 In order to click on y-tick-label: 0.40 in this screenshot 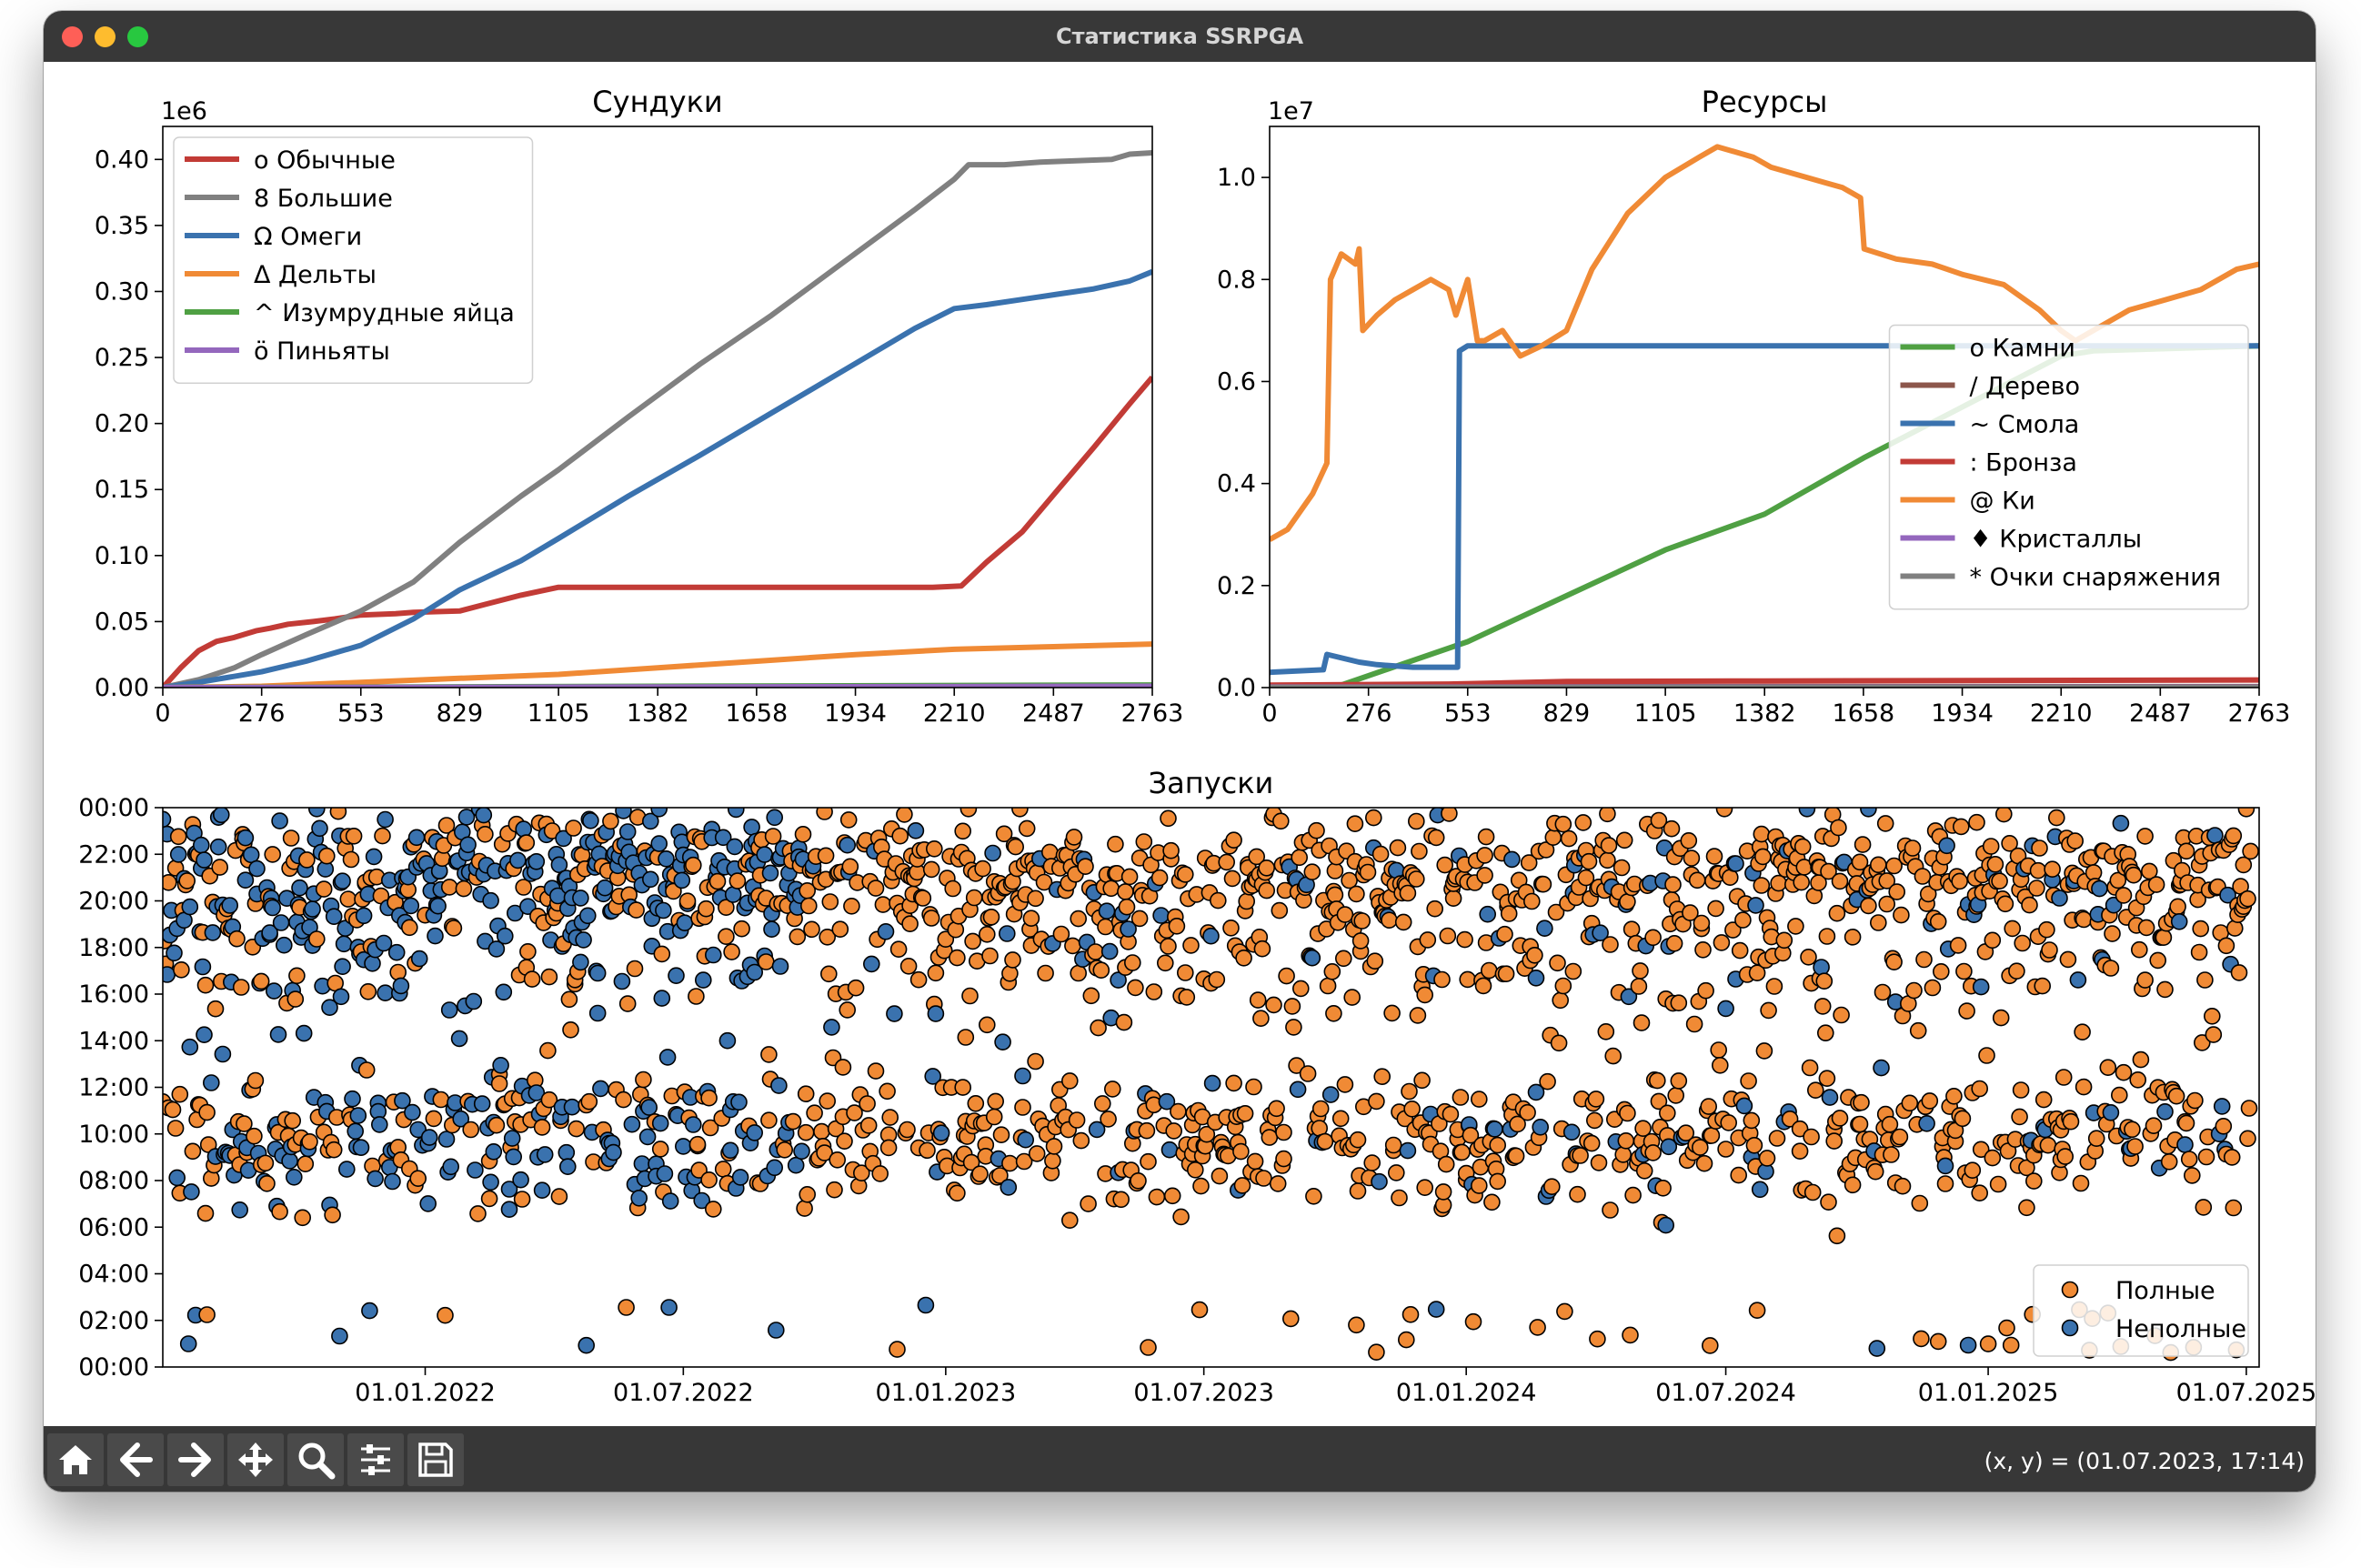, I will do `click(122, 160)`.